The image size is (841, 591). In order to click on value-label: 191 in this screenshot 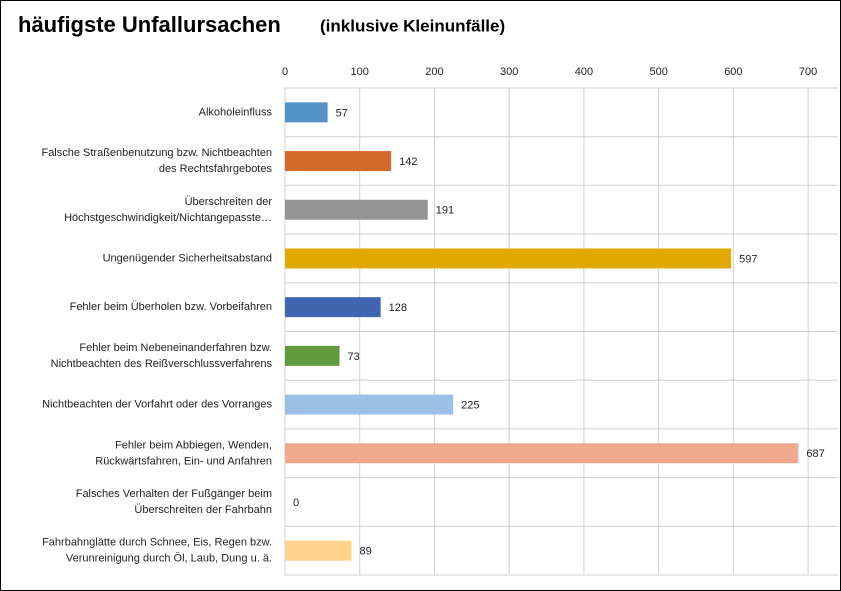, I will do `click(445, 211)`.